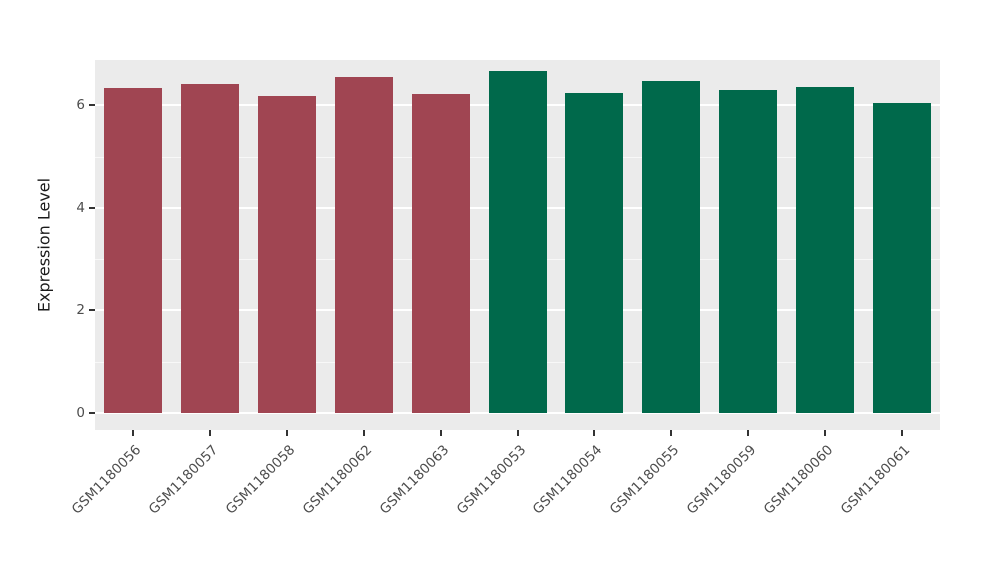 This screenshot has width=1000, height=580. I want to click on x-tick-label: GSM1180054, so click(568, 480).